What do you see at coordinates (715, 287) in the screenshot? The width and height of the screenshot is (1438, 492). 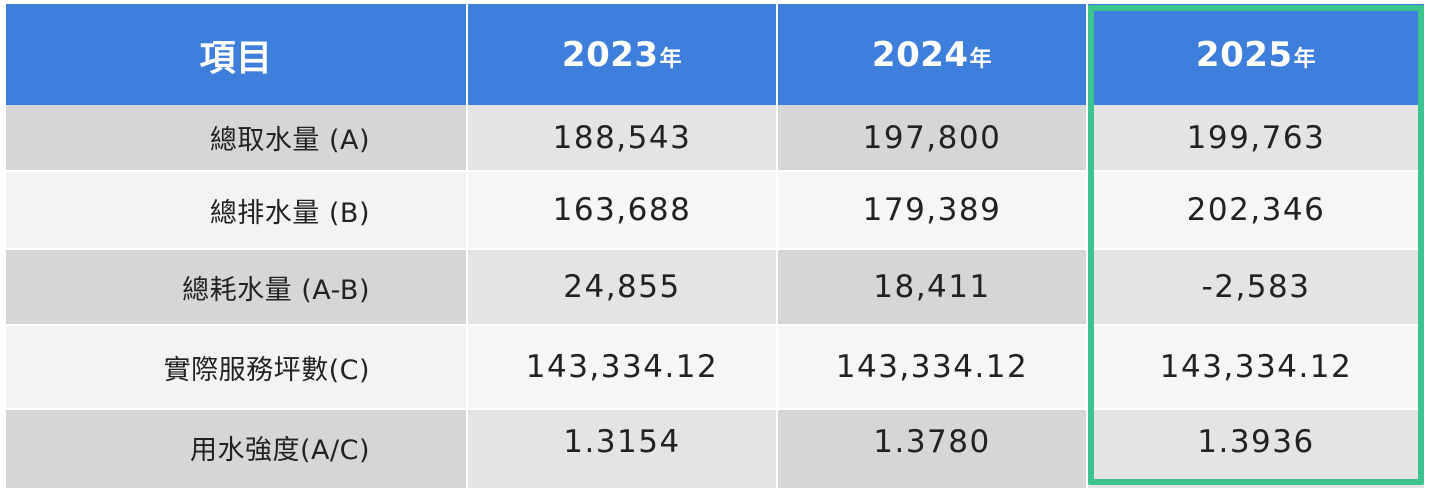 I see `table-row: 總耗水量 (A-B) 24,855 18,411 -2,583` at bounding box center [715, 287].